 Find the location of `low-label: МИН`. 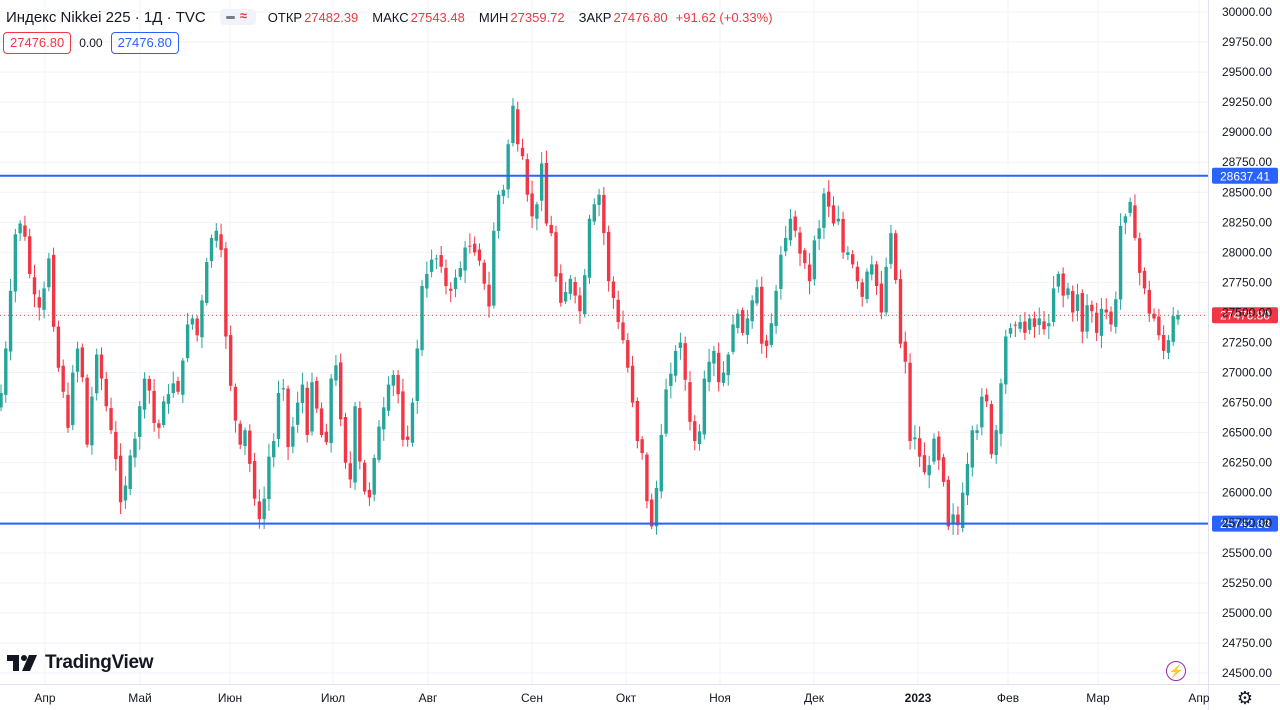

low-label: МИН is located at coordinates (493, 17).